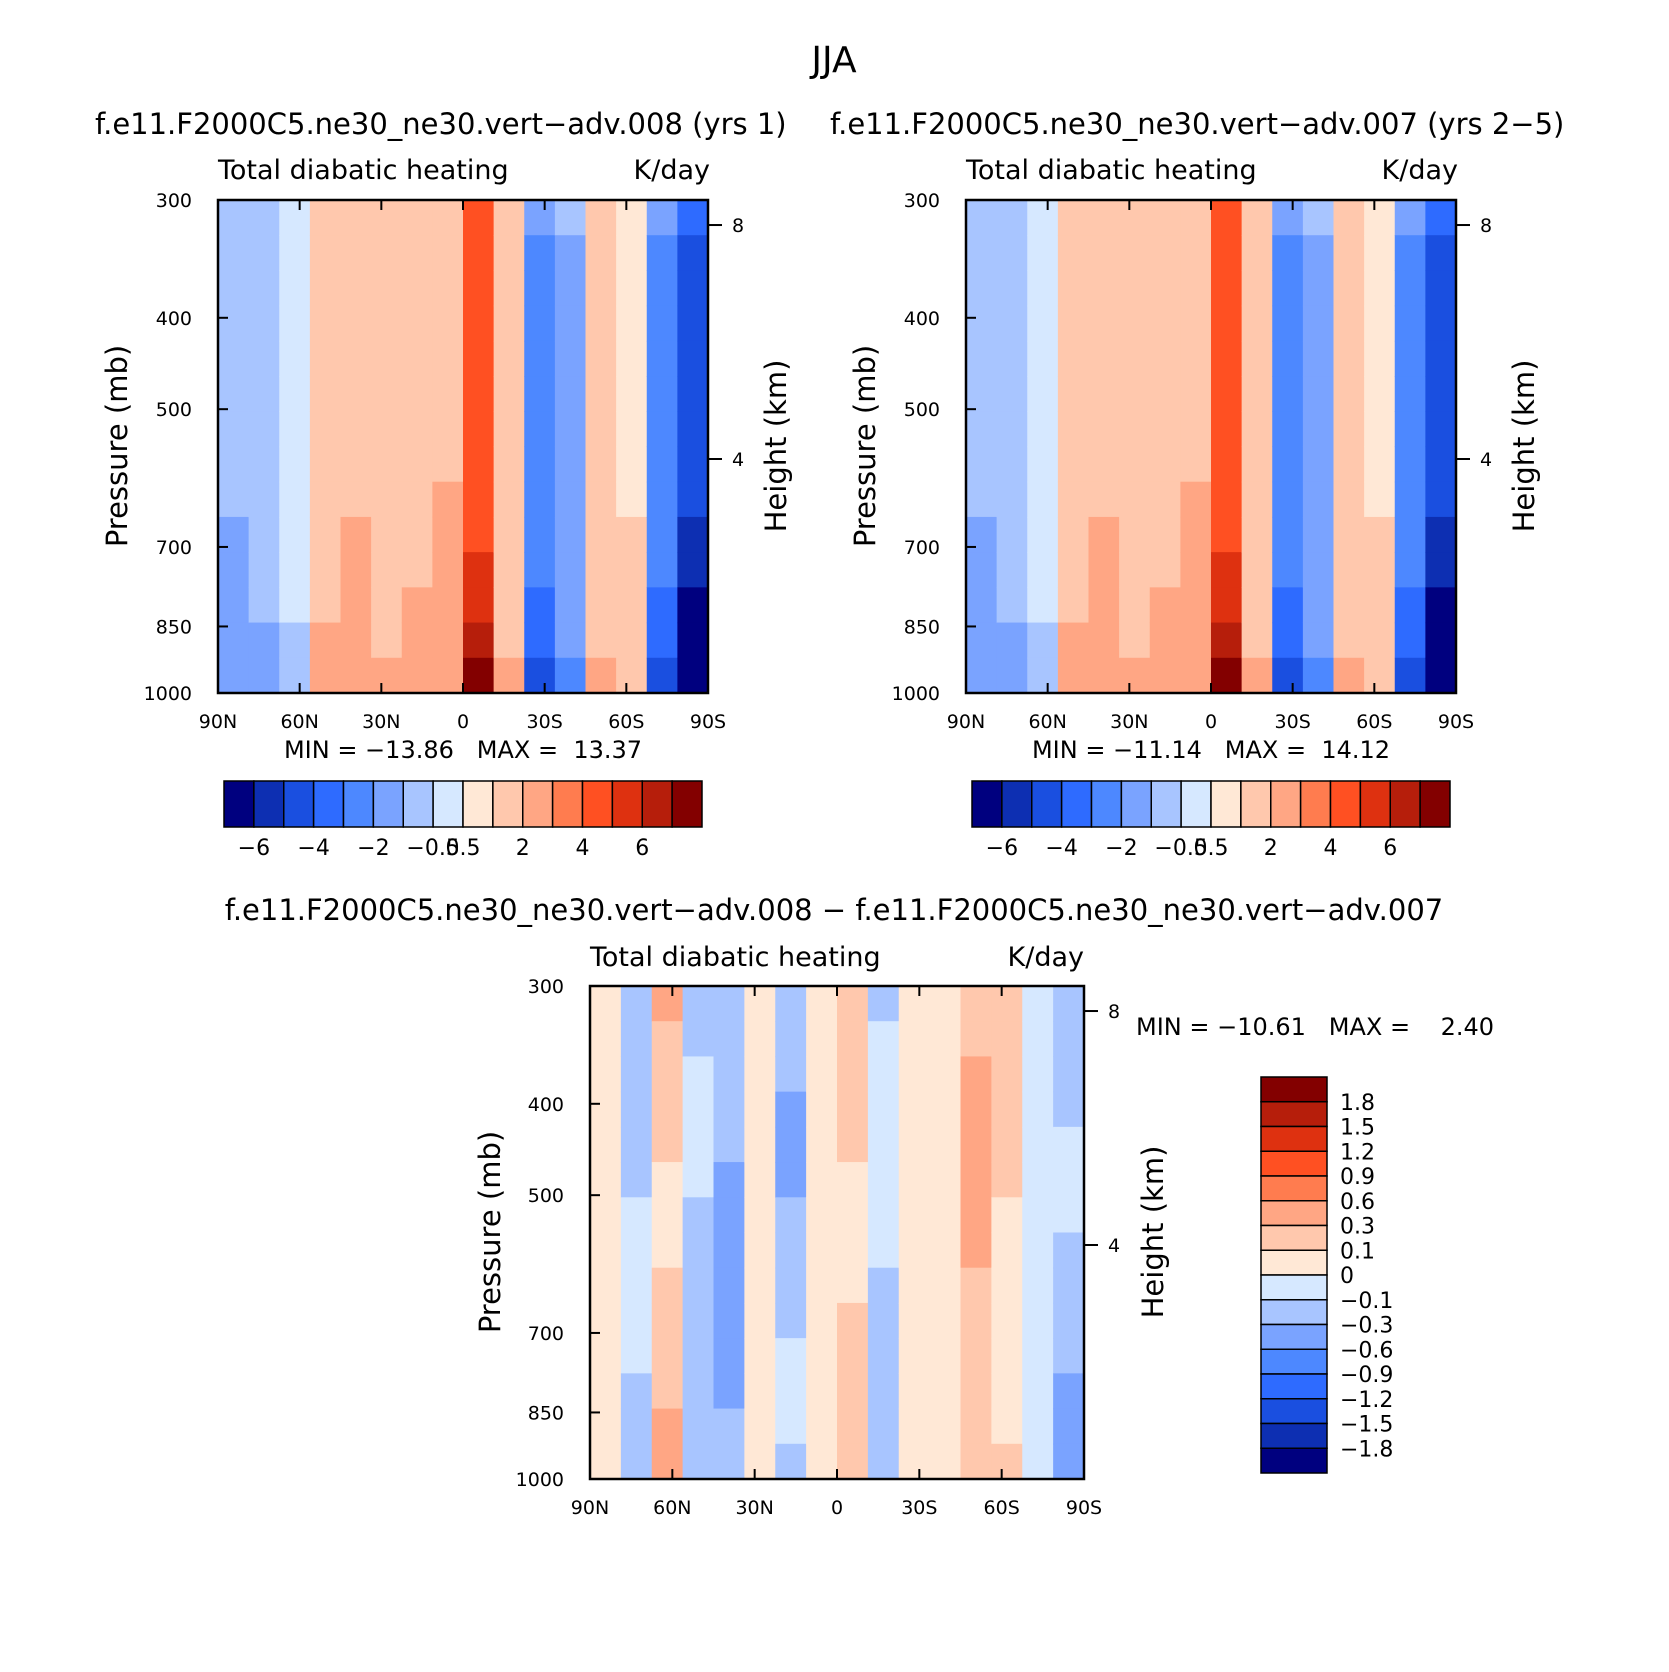  I want to click on colorbar-label: −0.9, so click(1366, 1375).